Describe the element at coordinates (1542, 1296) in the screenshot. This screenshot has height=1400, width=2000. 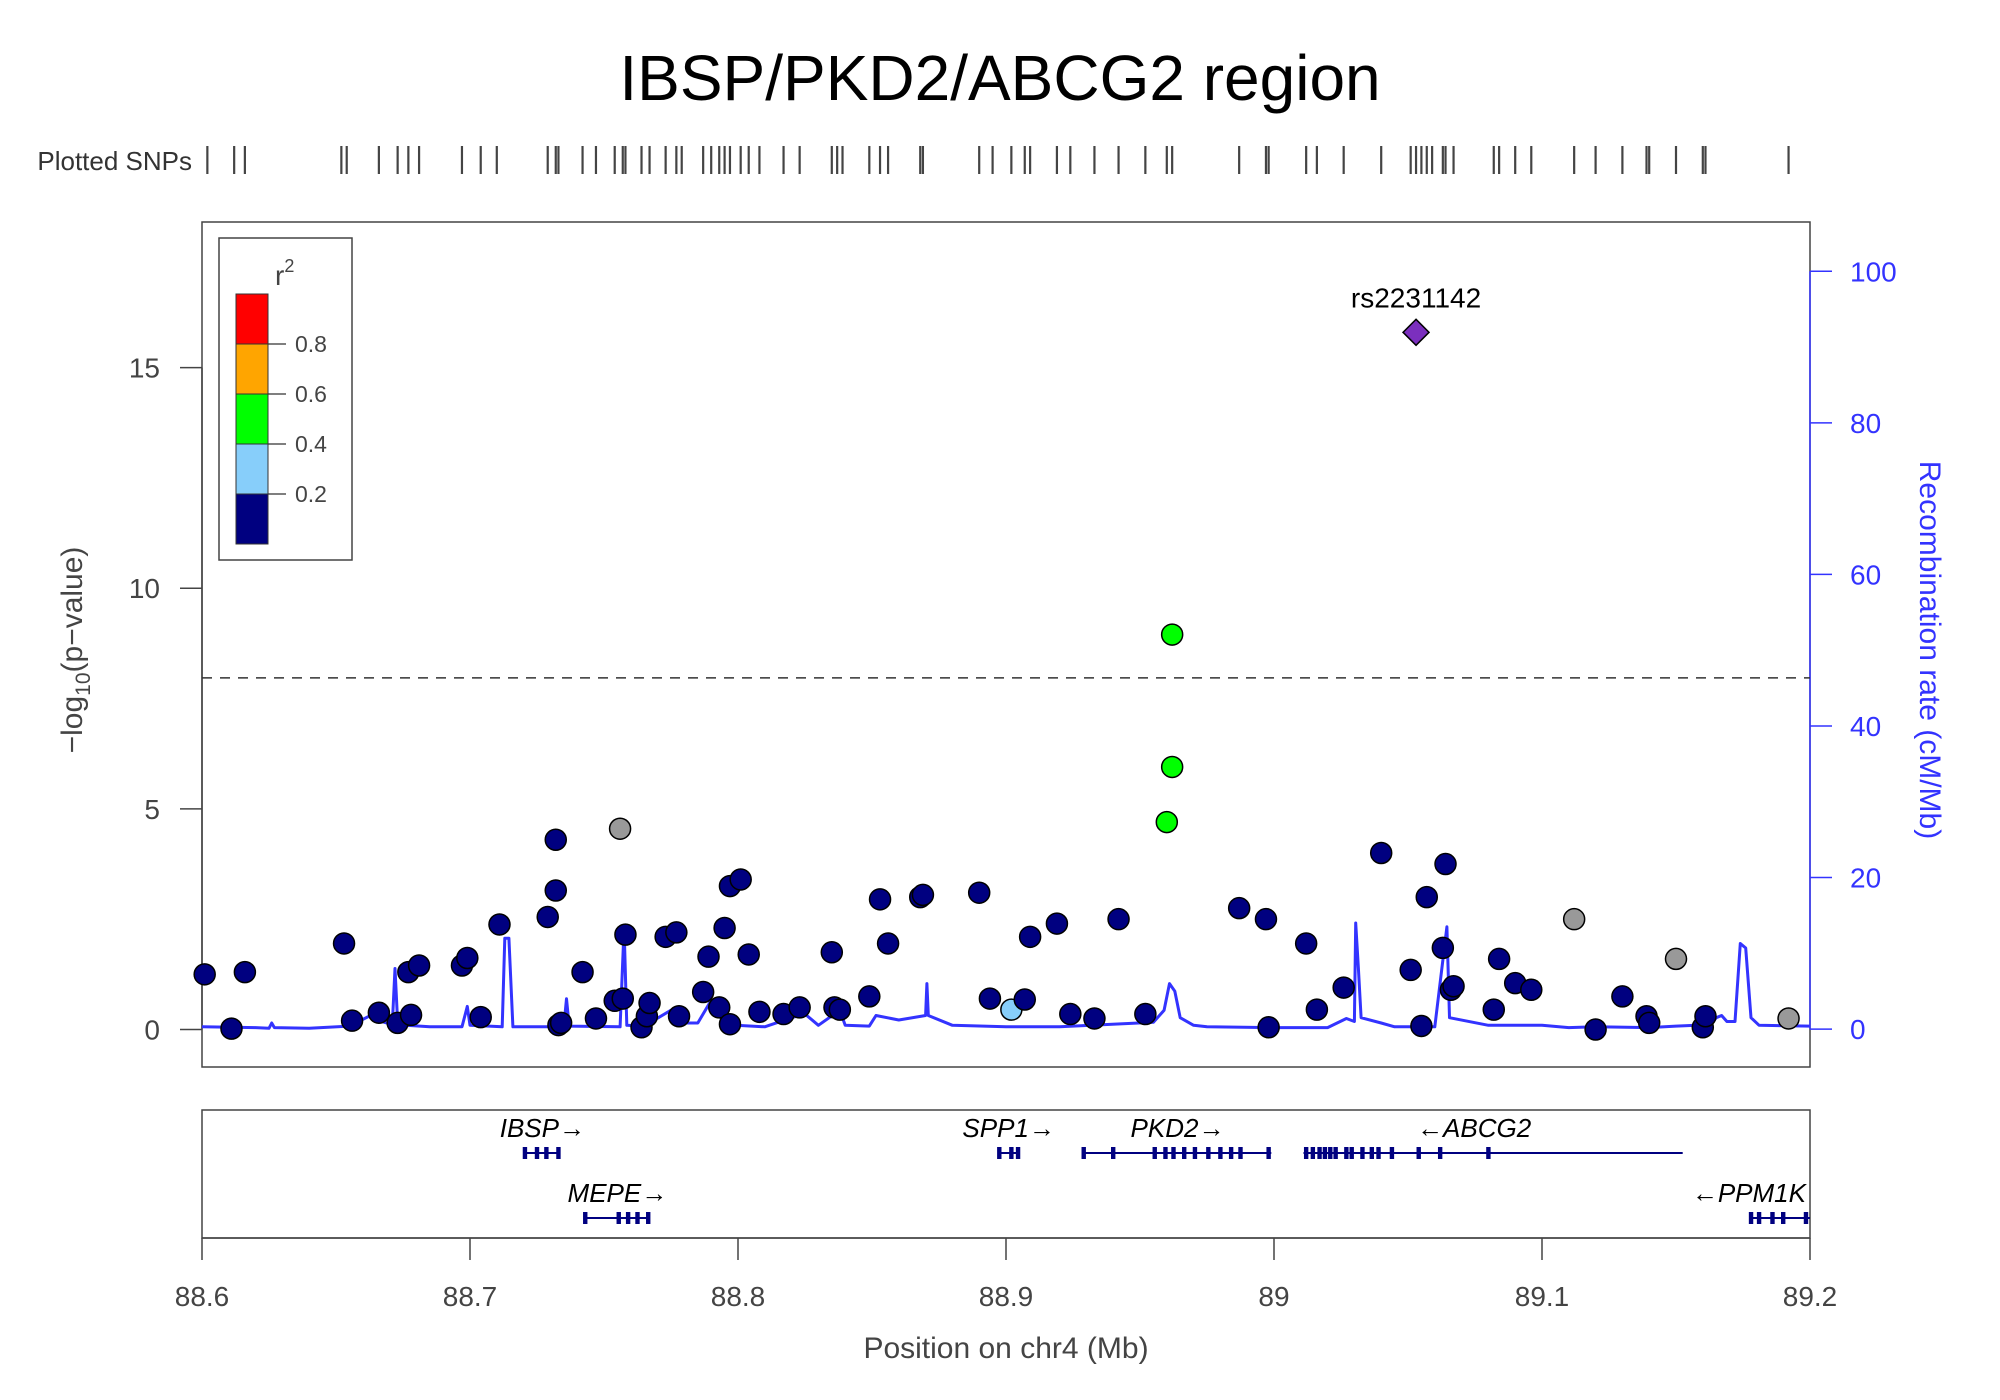
I see `x-tick-label: 89.1` at that location.